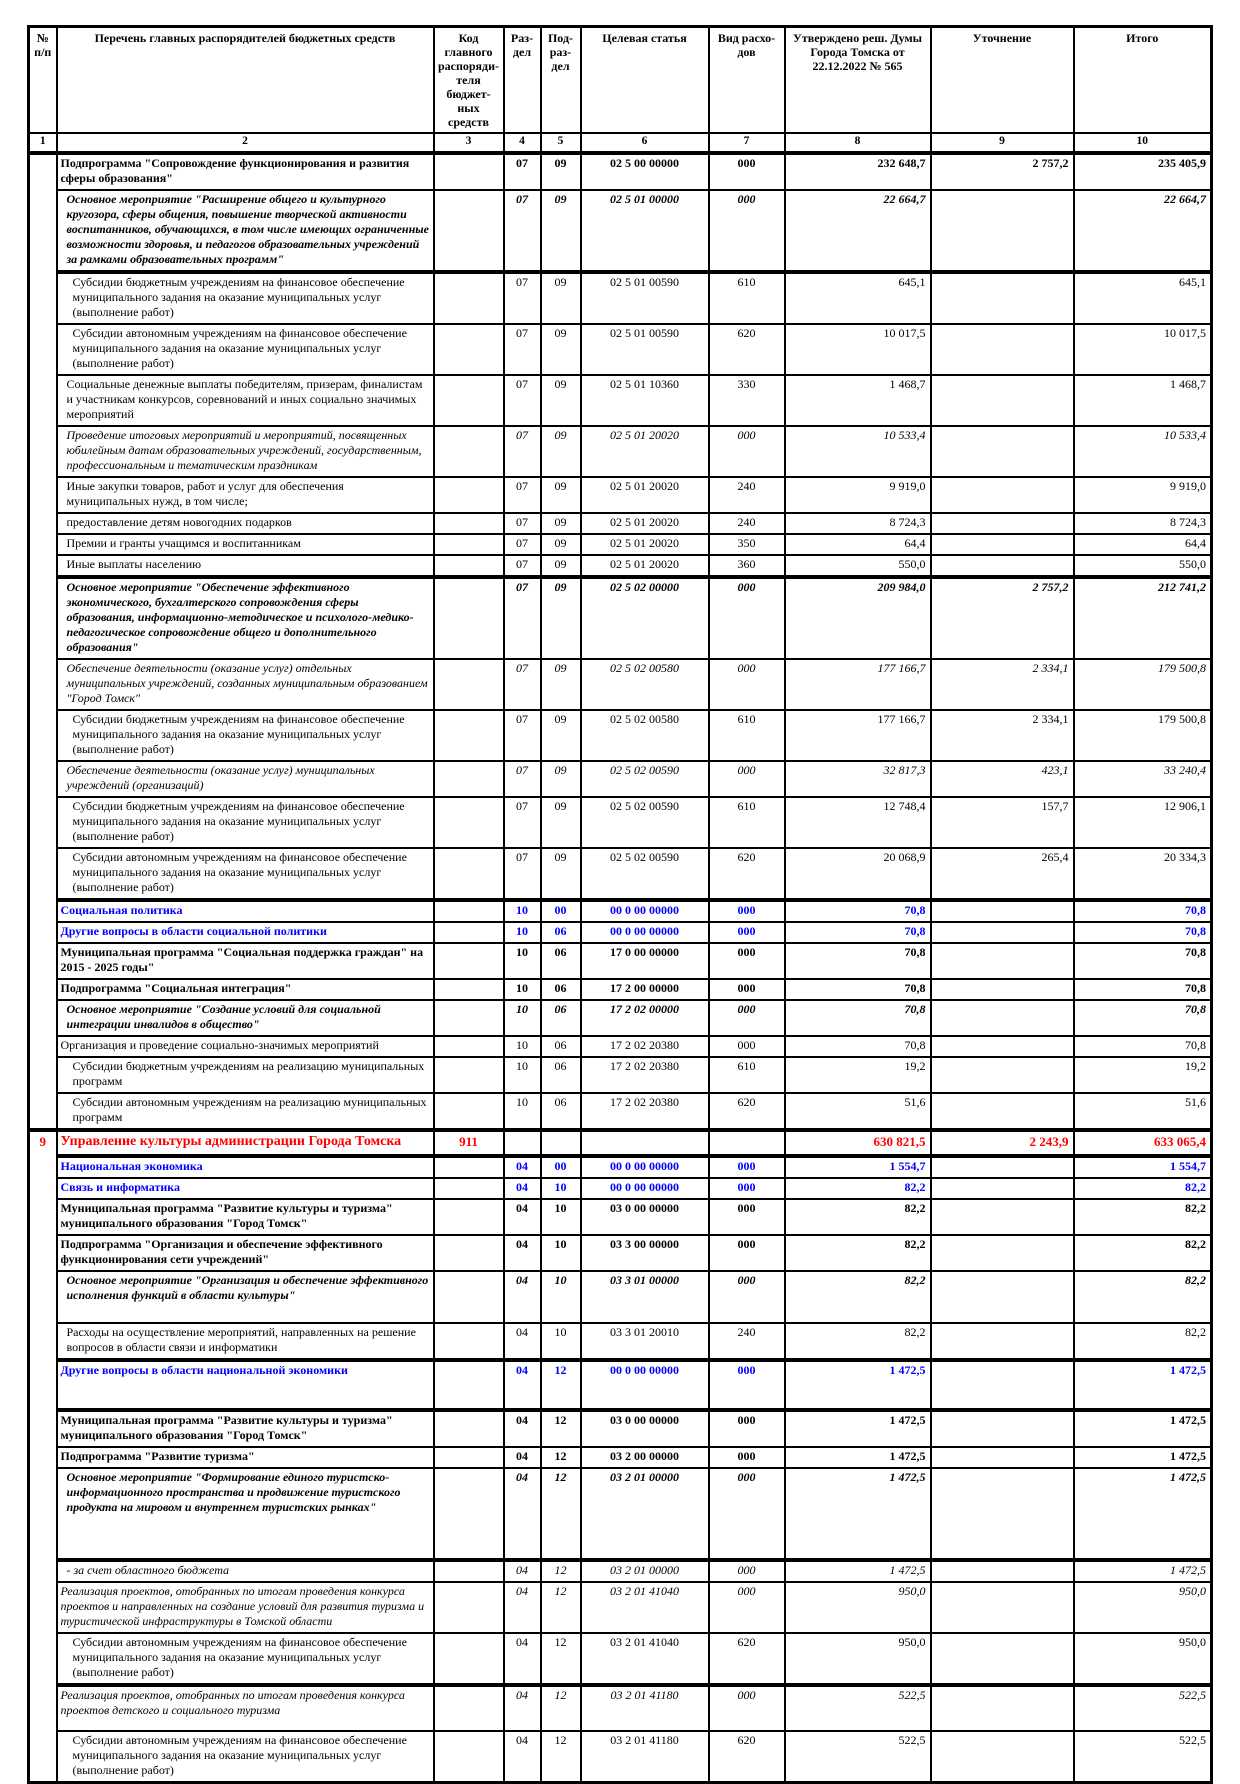  What do you see at coordinates (644, 349) in the screenshot?
I see `target-article-cell: 02 5 01 00590` at bounding box center [644, 349].